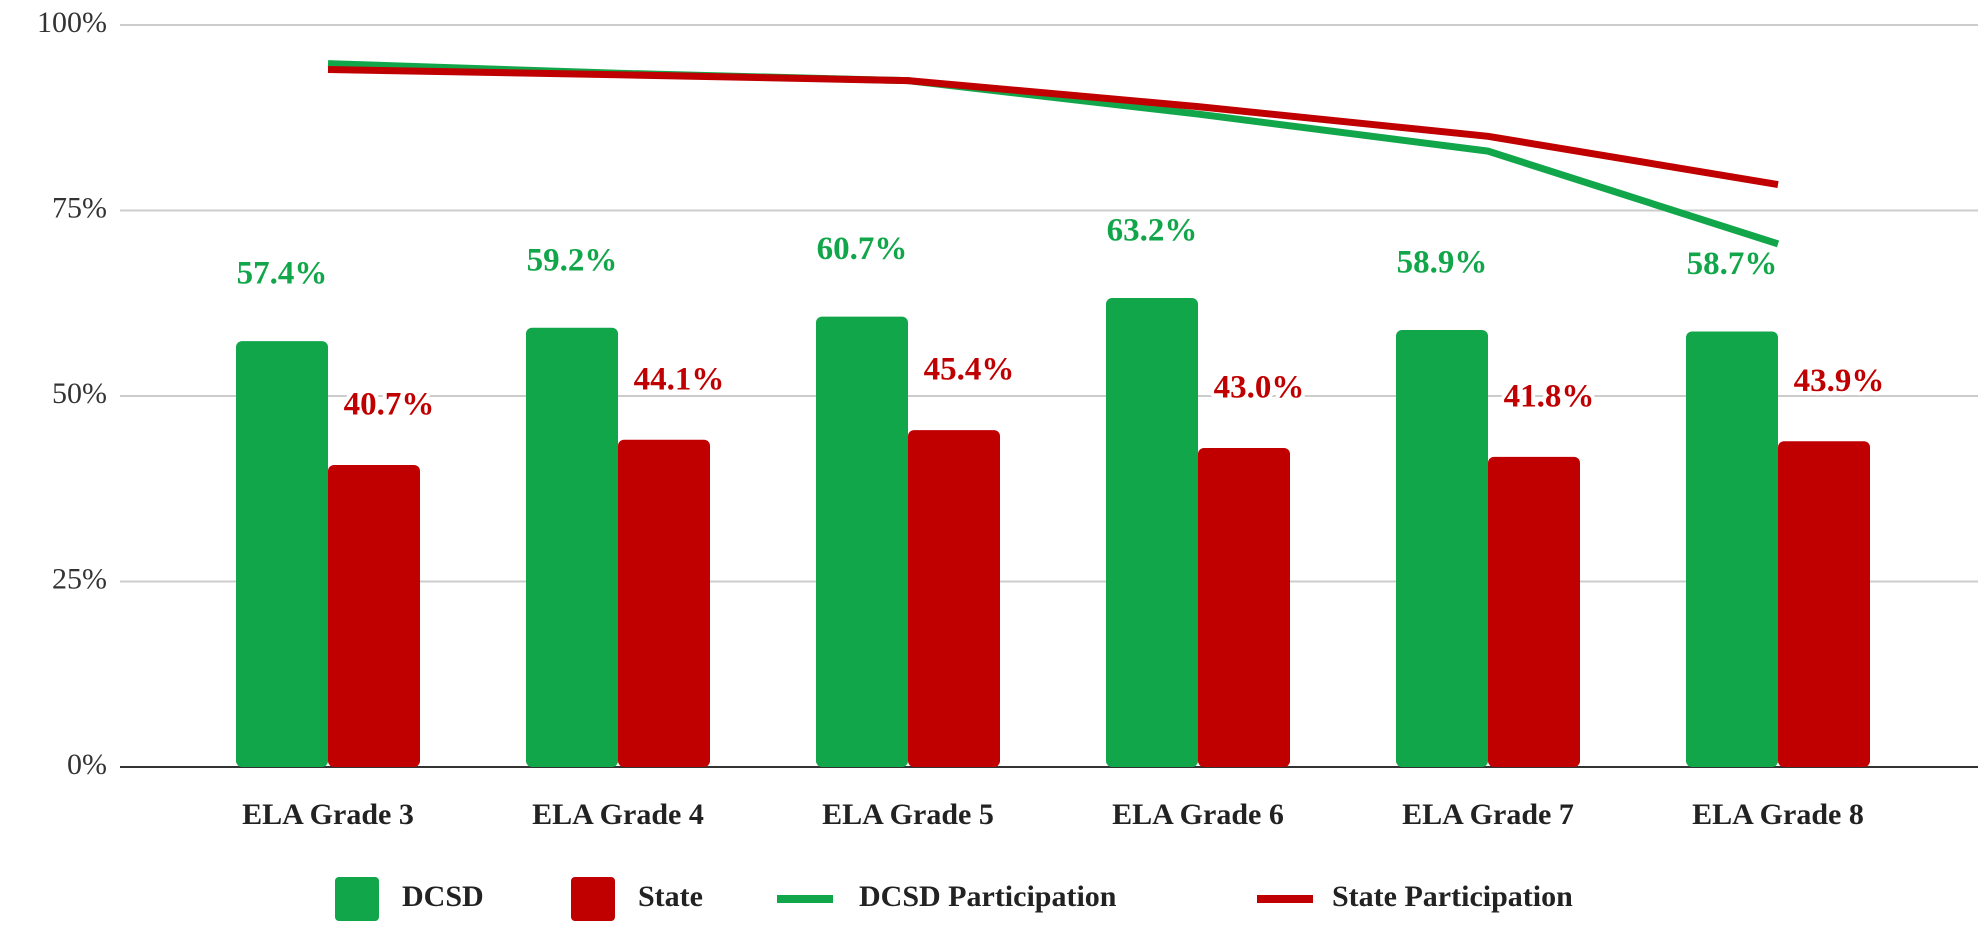  Describe the element at coordinates (988, 896) in the screenshot. I see `legend-label: DCSD Participation` at that location.